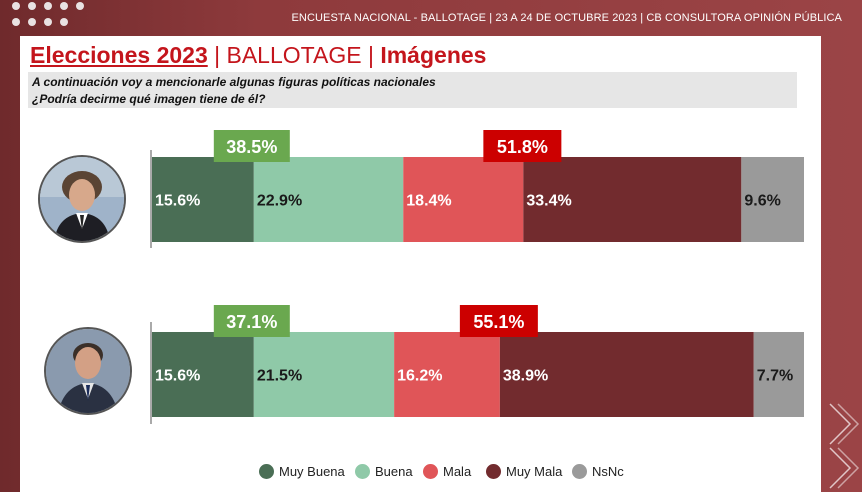  Describe the element at coordinates (279, 201) in the screenshot. I see `data-label: 22.9%` at that location.